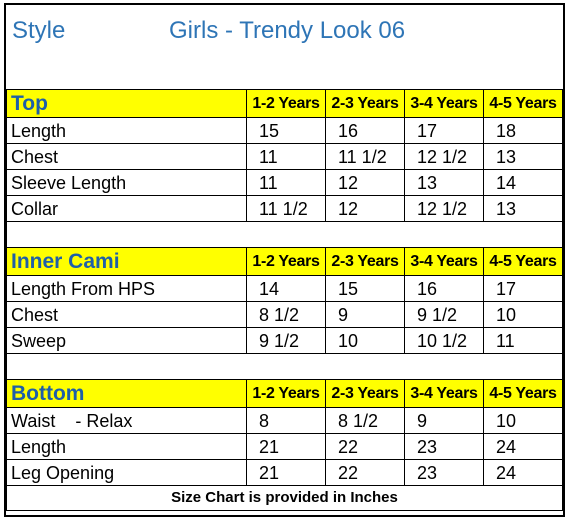  Describe the element at coordinates (126, 103) in the screenshot. I see `section-title: Top` at that location.